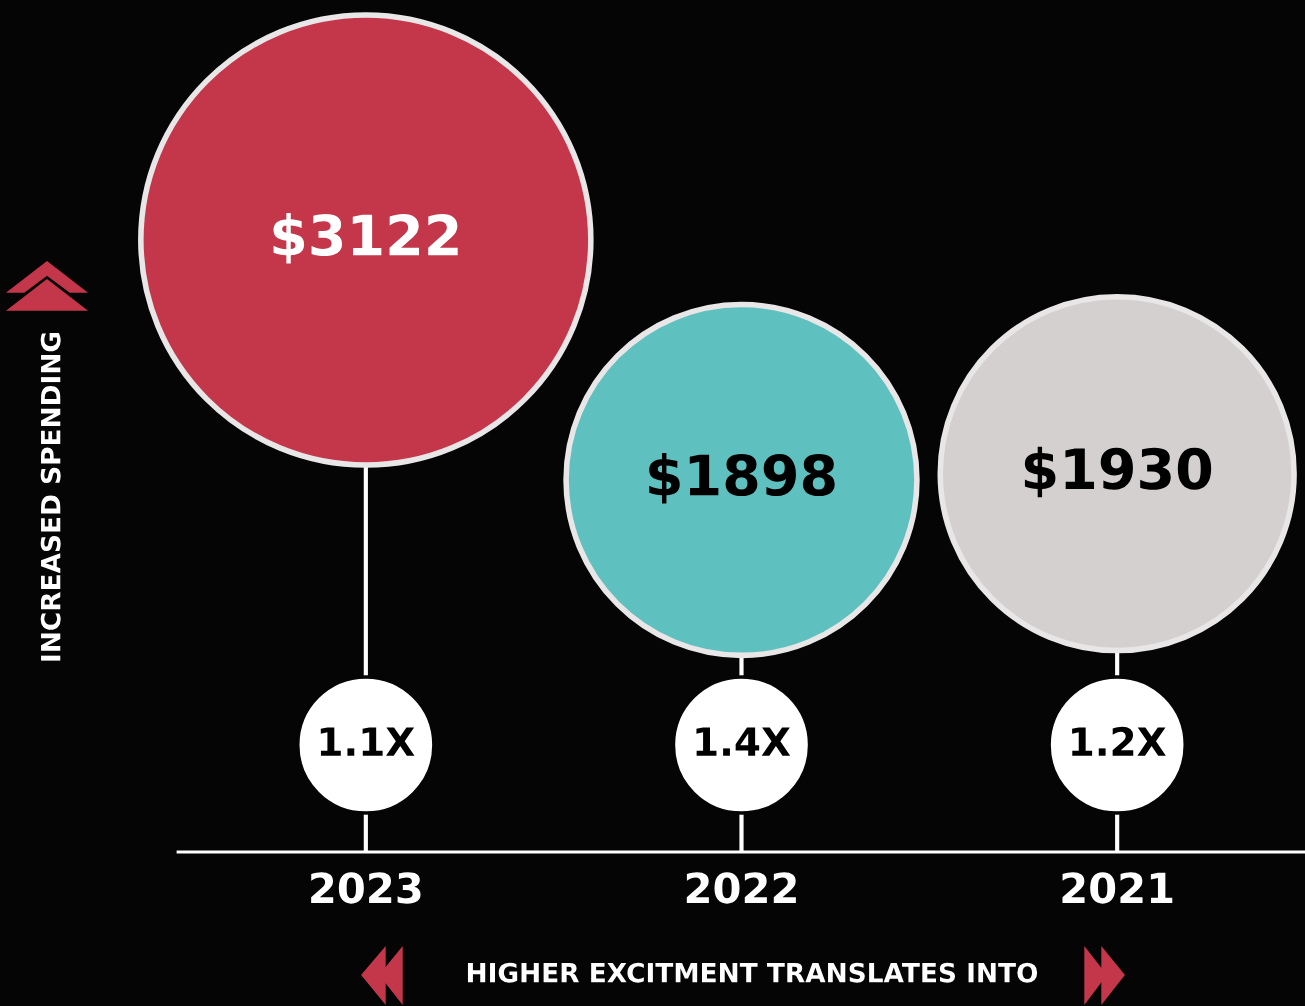  Describe the element at coordinates (742, 478) in the screenshot. I see `data-label: $1898` at that location.